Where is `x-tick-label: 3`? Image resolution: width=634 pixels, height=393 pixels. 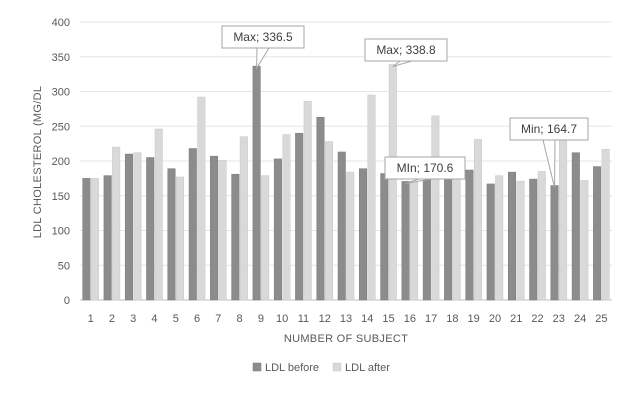
x-tick-label: 3 is located at coordinates (133, 319).